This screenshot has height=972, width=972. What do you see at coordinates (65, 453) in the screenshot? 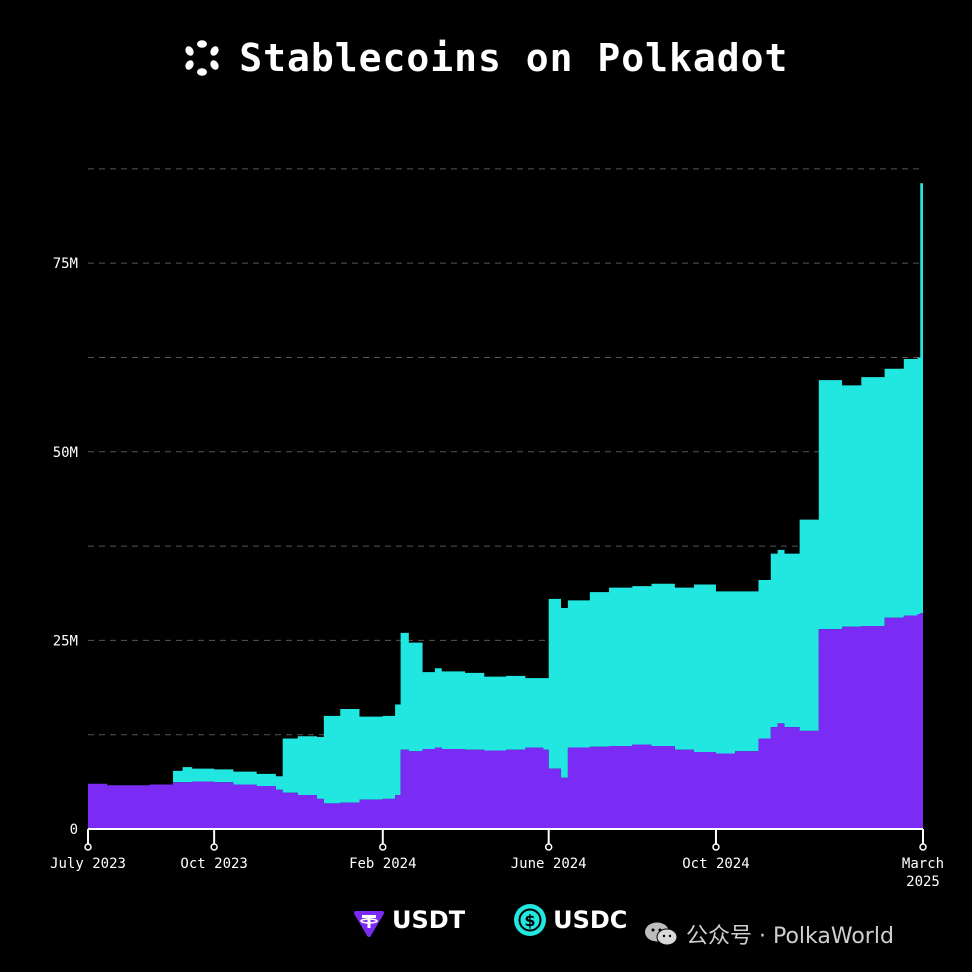
I see `y-tick-label: 50M` at bounding box center [65, 453].